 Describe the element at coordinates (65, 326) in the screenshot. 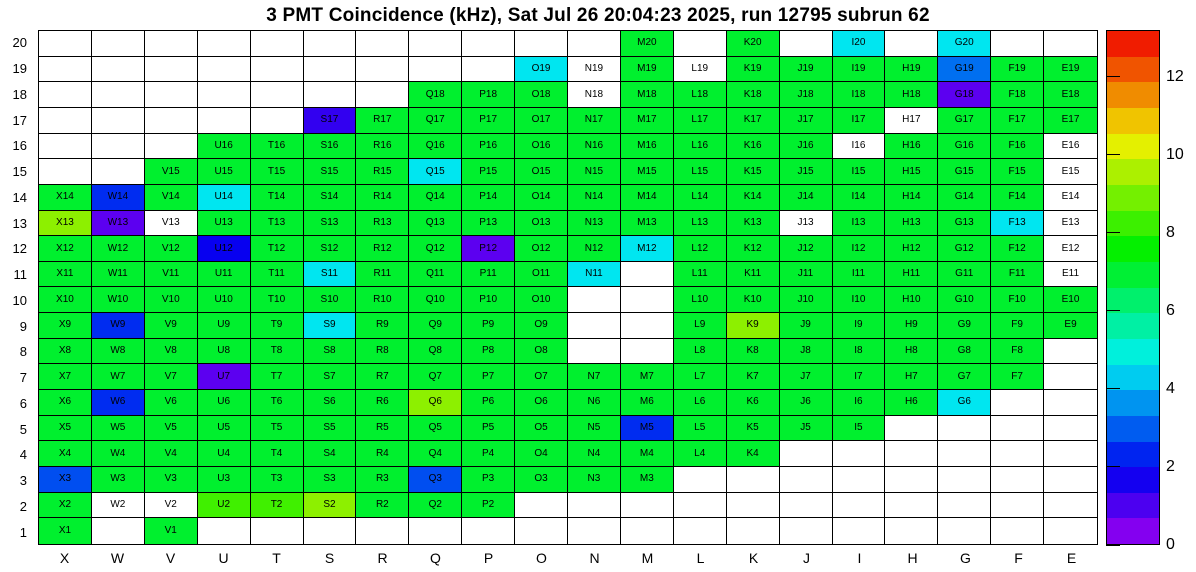

I see `heatmap-cell-X9: X9` at that location.